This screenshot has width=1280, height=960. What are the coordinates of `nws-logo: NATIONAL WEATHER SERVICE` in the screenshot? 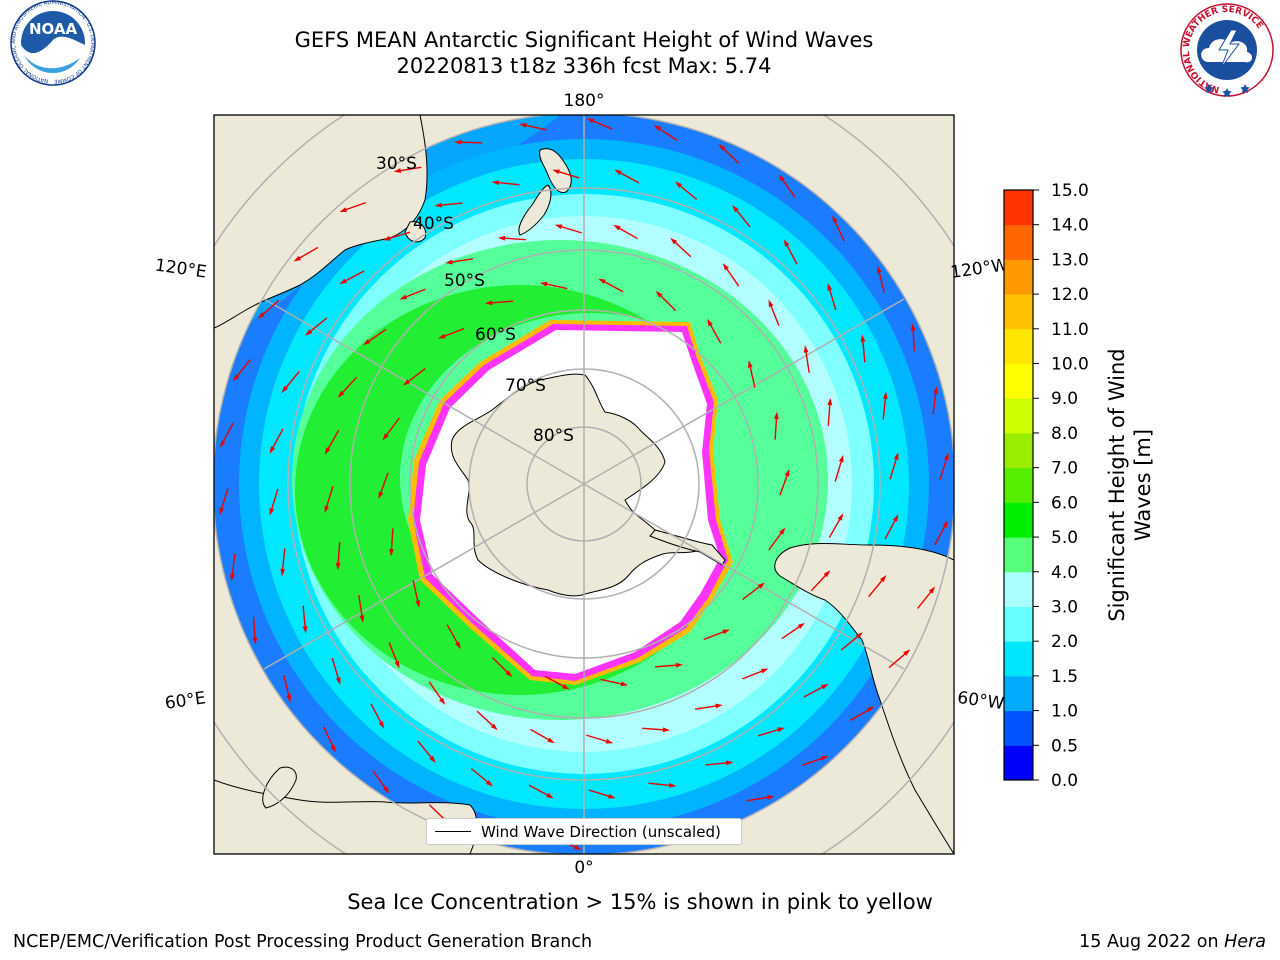 It's located at (1227, 50).